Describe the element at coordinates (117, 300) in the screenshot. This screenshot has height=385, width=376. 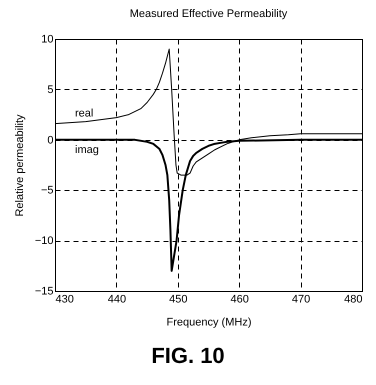
I see `x-tick-label: 440` at that location.